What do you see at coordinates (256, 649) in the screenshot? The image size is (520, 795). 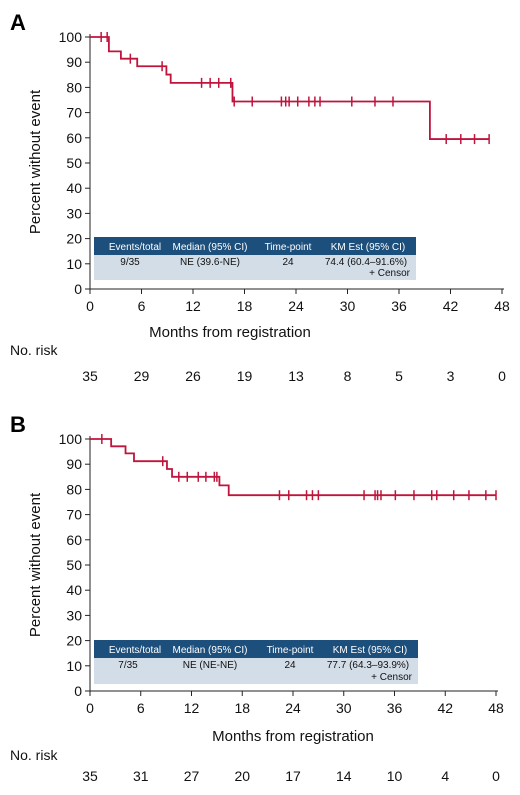 I see `panel-b-table-header-bg` at bounding box center [256, 649].